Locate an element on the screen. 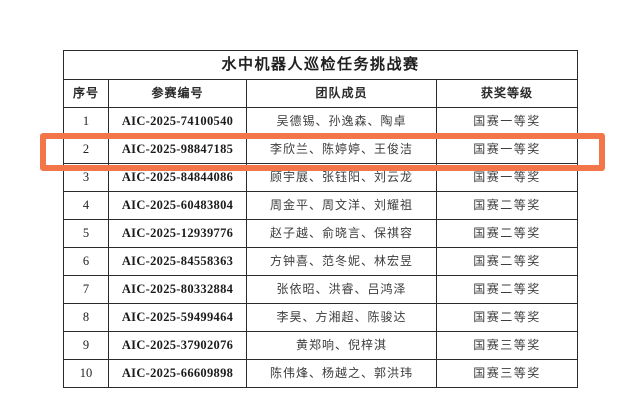  cell-members: 方钟喜、范冬妮、林宏昱 is located at coordinates (342, 262).